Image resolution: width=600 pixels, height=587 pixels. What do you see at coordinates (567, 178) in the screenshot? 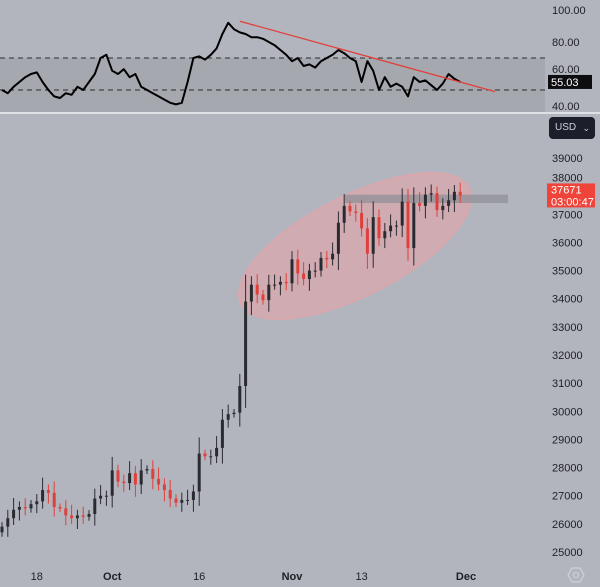
I see `price-tick-label: 38000` at bounding box center [567, 178].